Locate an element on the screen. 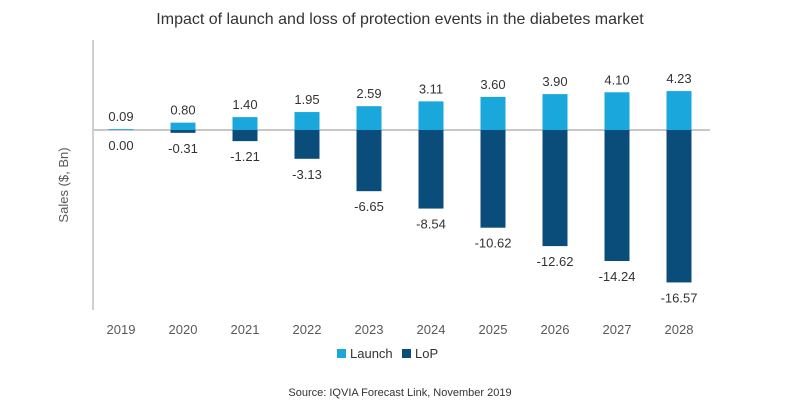  x-tick-2025: 2025 is located at coordinates (493, 329).